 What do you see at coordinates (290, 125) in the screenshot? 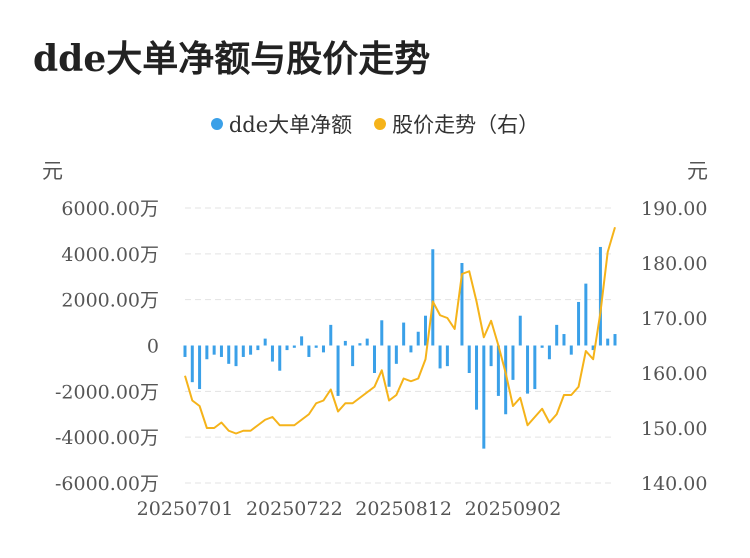
I see `legend-label-dde: dde大单净额` at bounding box center [290, 125].